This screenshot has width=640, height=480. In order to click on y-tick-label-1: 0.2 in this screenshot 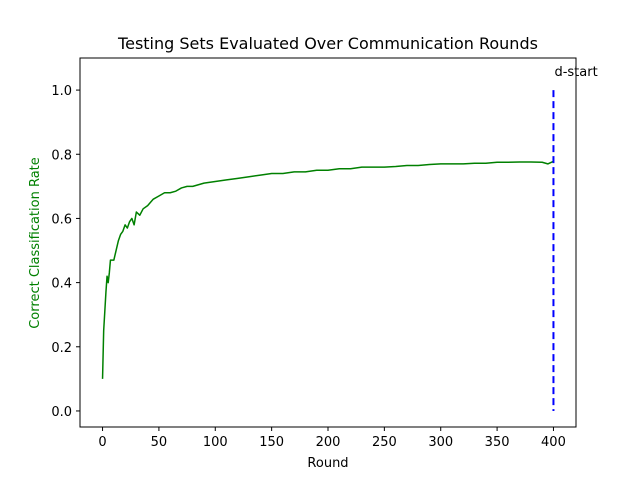, I will do `click(61, 348)`.